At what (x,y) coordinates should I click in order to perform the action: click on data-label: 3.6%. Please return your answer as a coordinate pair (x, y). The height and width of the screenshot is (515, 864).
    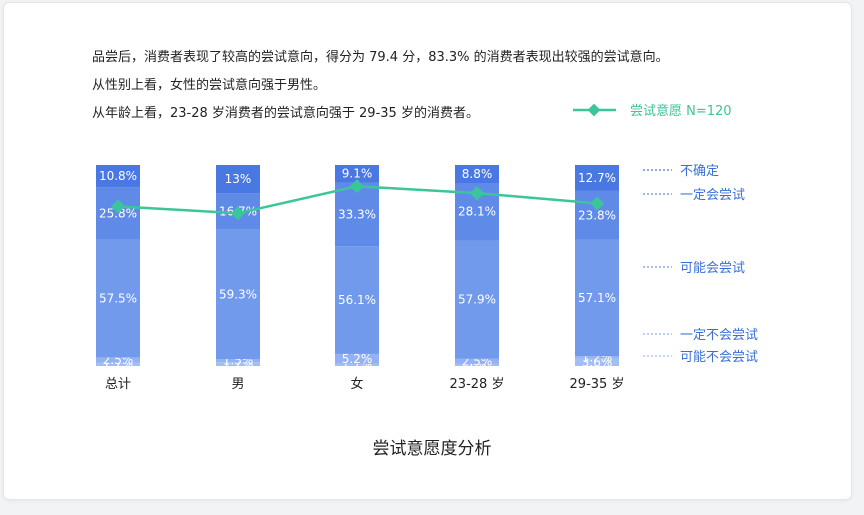
    Looking at the image, I should click on (597, 362).